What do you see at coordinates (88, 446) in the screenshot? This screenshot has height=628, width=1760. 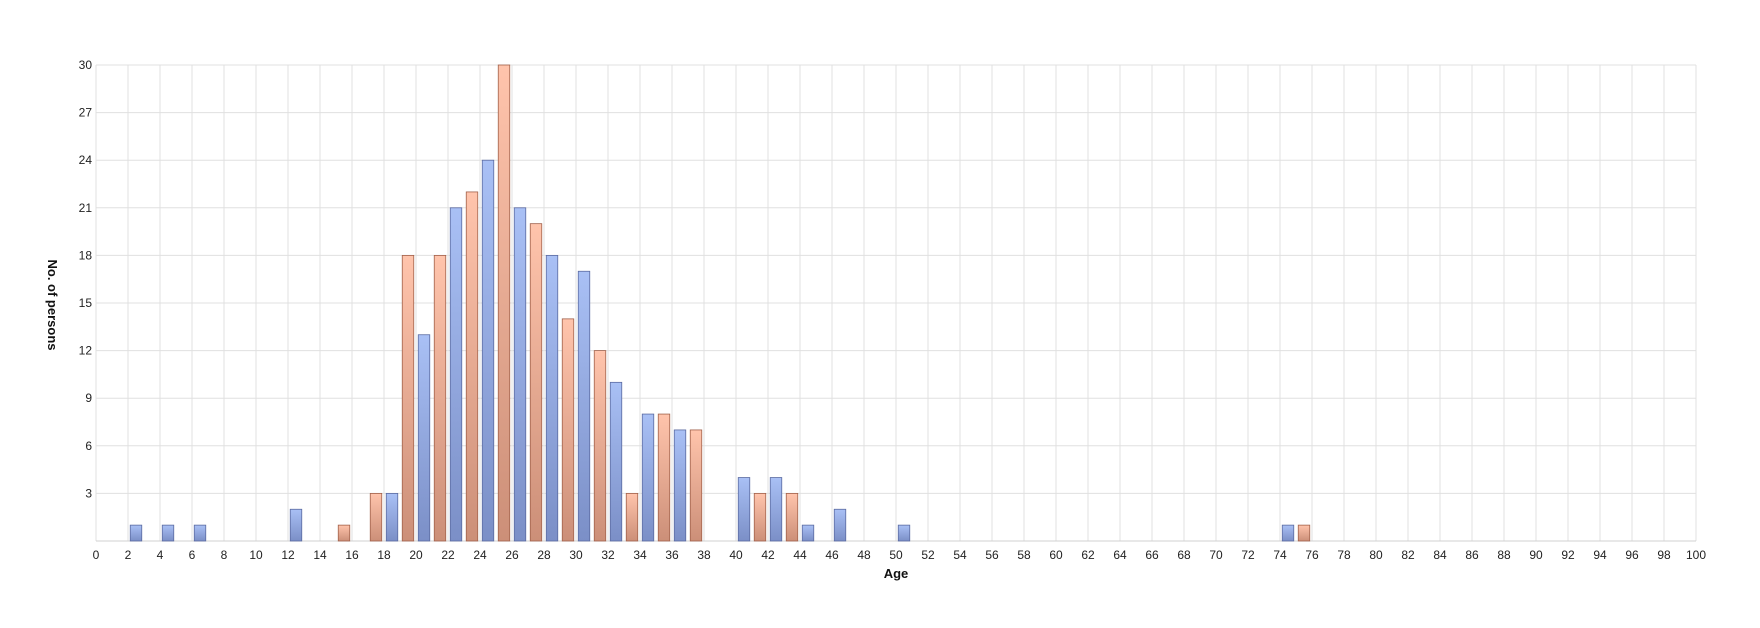 I see `y-tick-label: 6` at bounding box center [88, 446].